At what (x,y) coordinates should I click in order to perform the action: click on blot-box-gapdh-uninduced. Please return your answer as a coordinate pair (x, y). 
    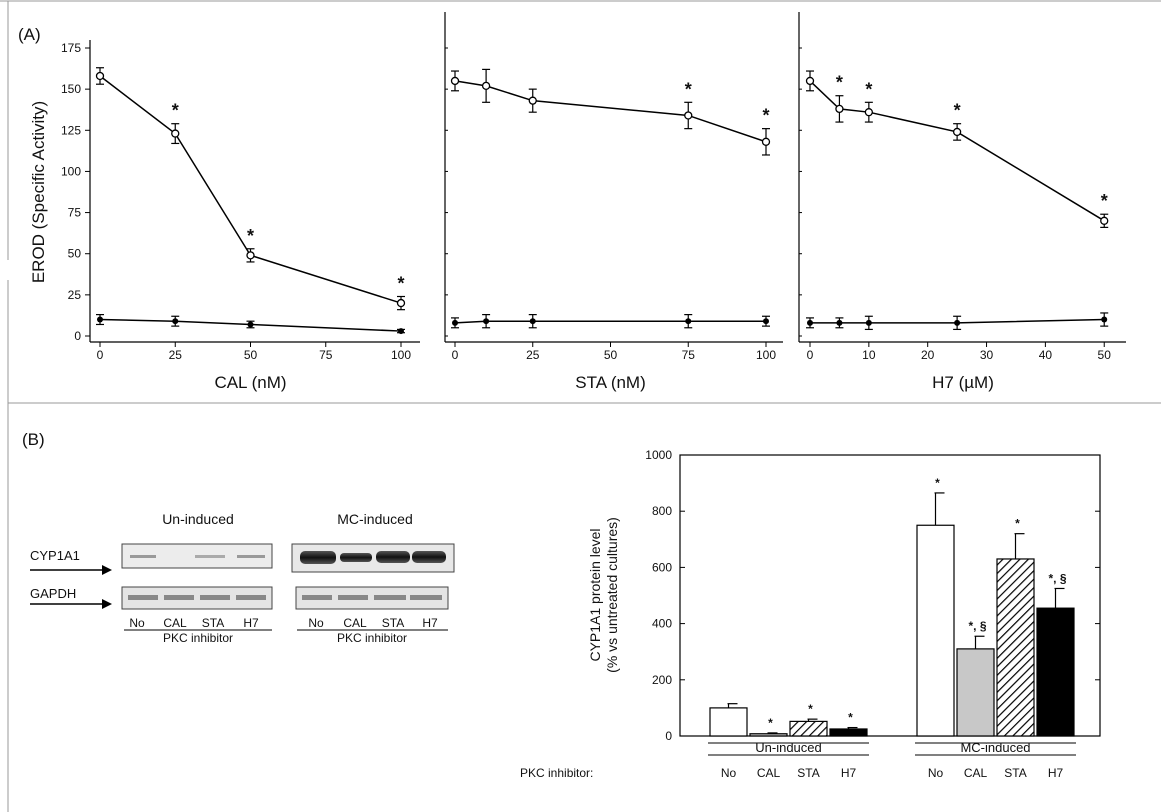
    Looking at the image, I should click on (197, 598).